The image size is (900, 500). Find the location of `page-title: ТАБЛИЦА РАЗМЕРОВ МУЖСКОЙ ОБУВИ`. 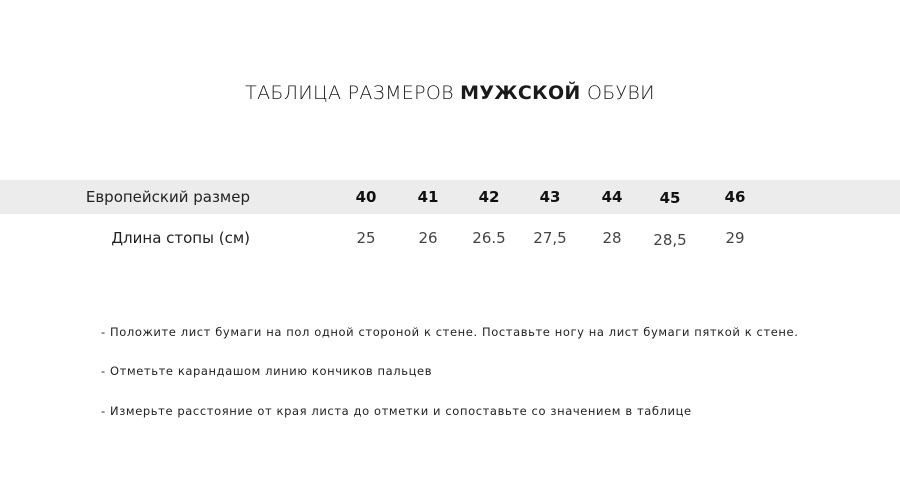

page-title: ТАБЛИЦА РАЗМЕРОВ МУЖСКОЙ ОБУВИ is located at coordinates (450, 93).